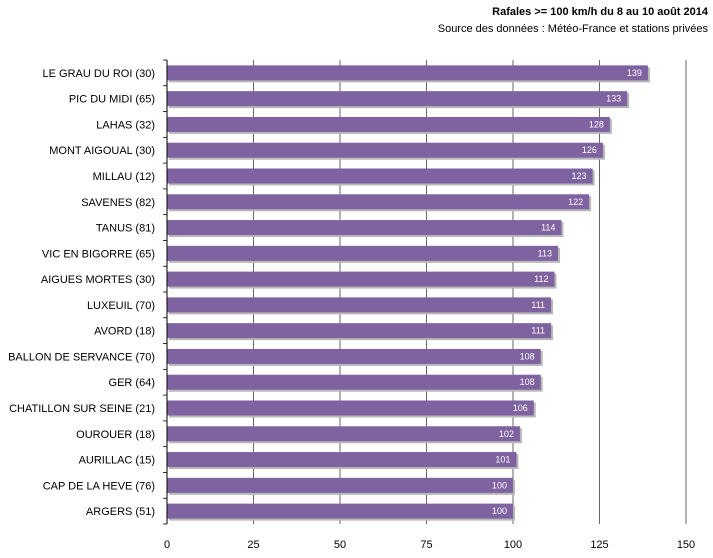  What do you see at coordinates (82, 409) in the screenshot?
I see `category-label: CHATILLON SUR SEINE (21)` at bounding box center [82, 409].